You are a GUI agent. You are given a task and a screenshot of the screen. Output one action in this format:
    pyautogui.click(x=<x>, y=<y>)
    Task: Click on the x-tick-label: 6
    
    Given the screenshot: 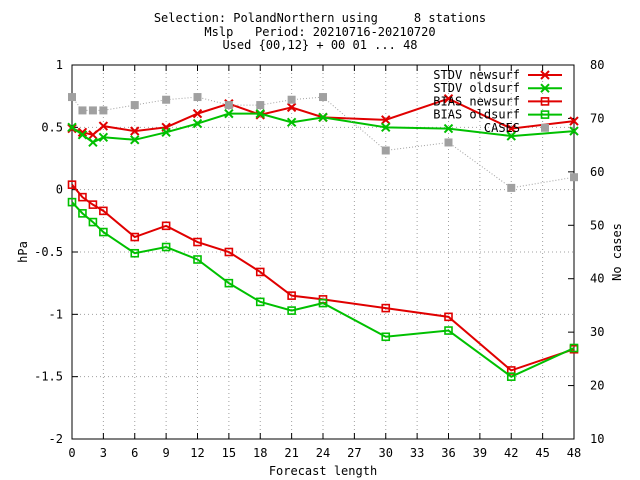 What is the action you would take?
    pyautogui.click(x=134, y=453)
    